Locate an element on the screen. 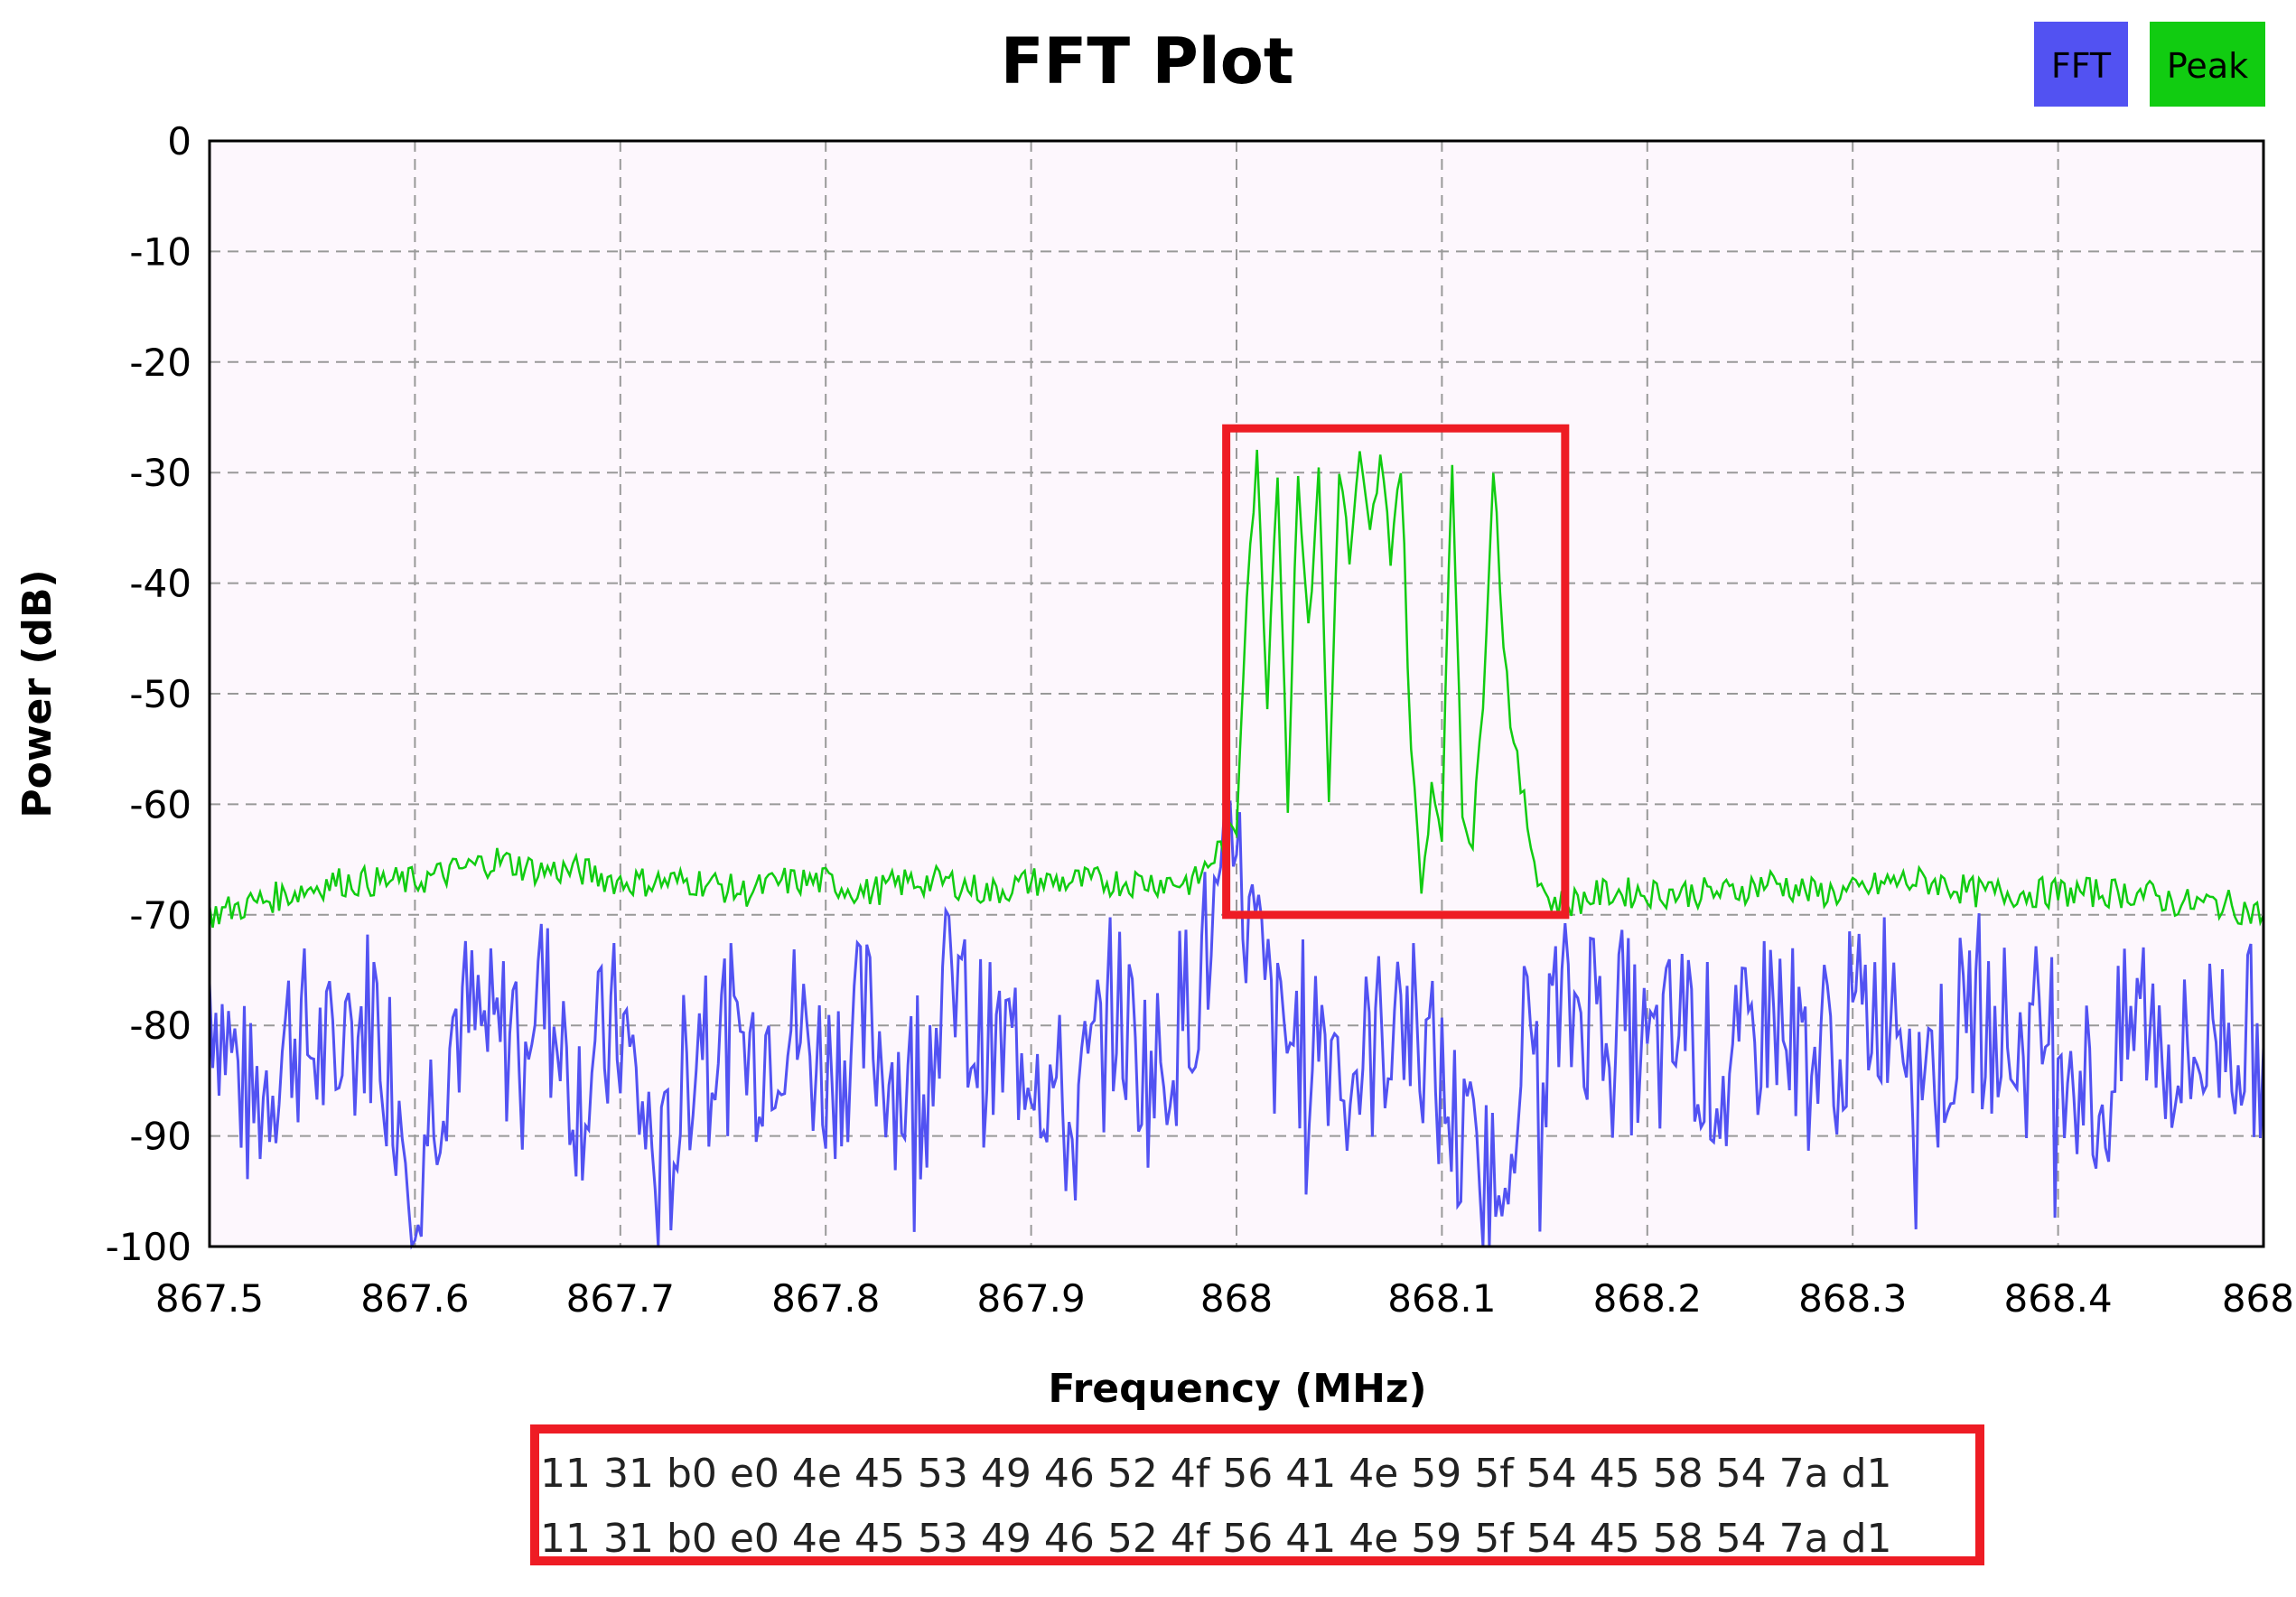 The image size is (2296, 1597). y-tick-label: -20 is located at coordinates (160, 363).